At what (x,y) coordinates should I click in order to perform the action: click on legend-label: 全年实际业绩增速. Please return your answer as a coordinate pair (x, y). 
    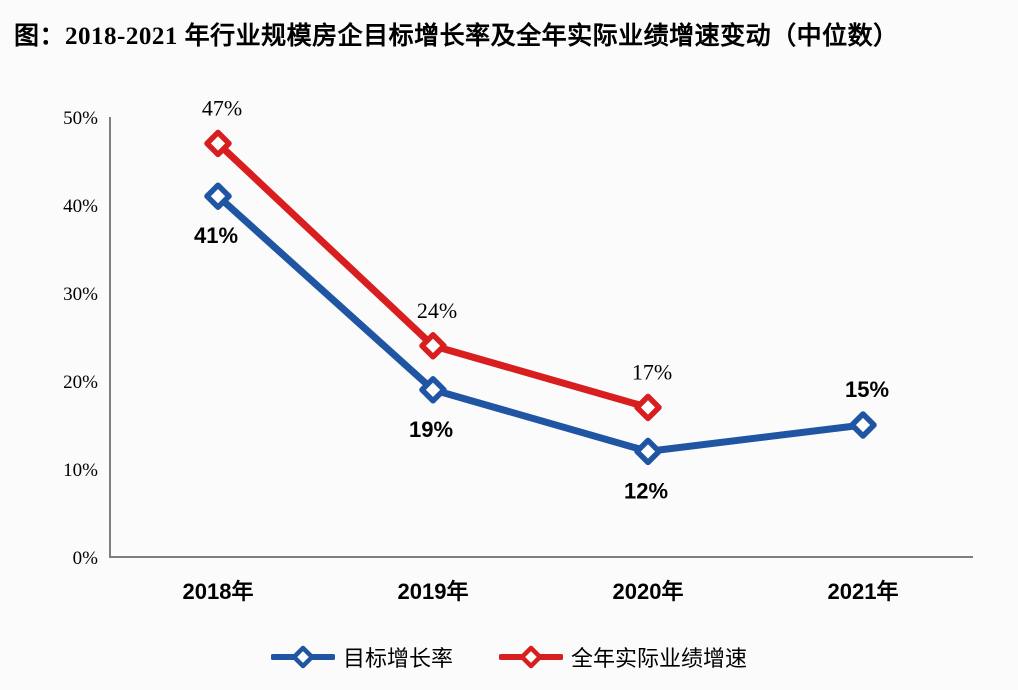
    Looking at the image, I should click on (659, 658).